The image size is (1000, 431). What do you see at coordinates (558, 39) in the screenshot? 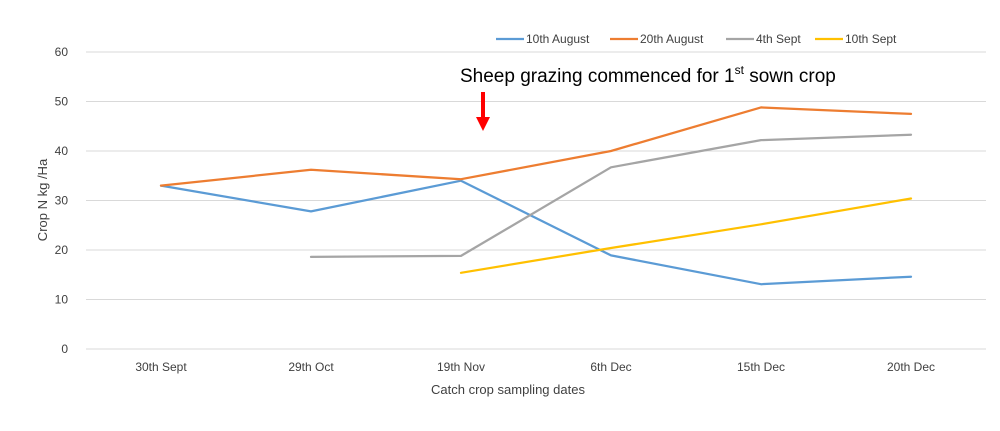
I see `legend-label: 10th August` at bounding box center [558, 39].